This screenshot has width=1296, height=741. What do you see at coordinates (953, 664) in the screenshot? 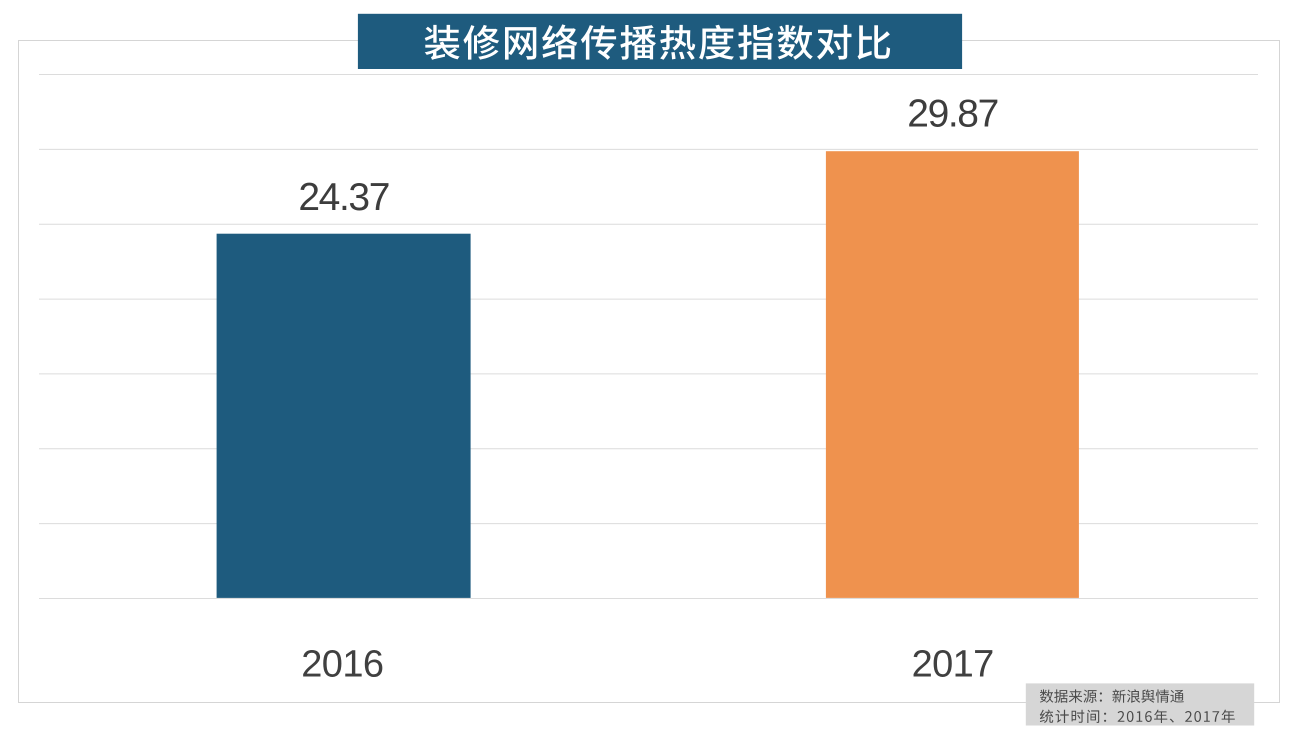
I see `svg-text: 2017` at bounding box center [953, 664].